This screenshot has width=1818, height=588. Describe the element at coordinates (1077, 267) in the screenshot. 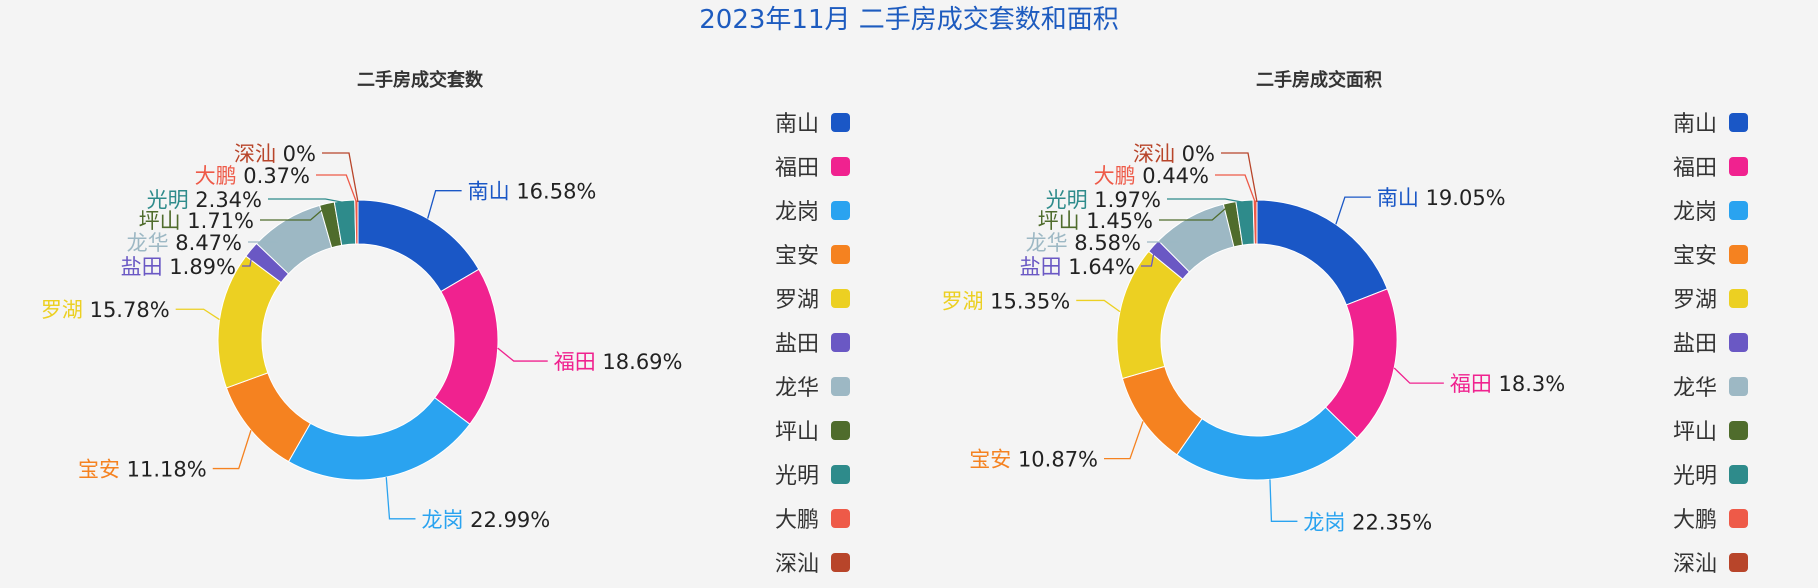

I see `data-label-盐田: 盐田 1.64%` at that location.